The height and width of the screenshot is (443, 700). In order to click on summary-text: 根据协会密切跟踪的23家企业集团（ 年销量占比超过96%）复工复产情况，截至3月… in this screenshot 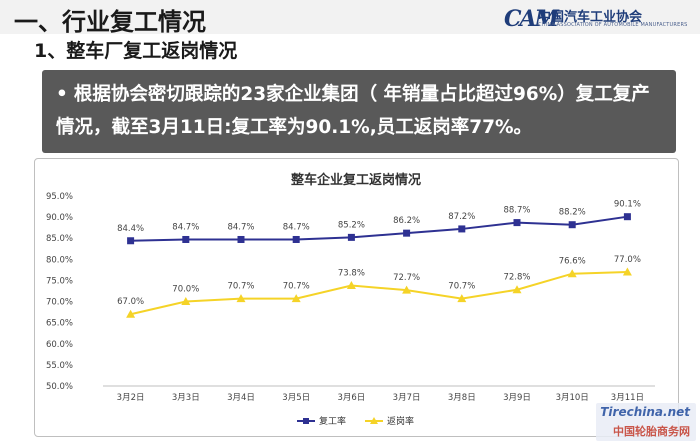, I will do `click(353, 111)`.